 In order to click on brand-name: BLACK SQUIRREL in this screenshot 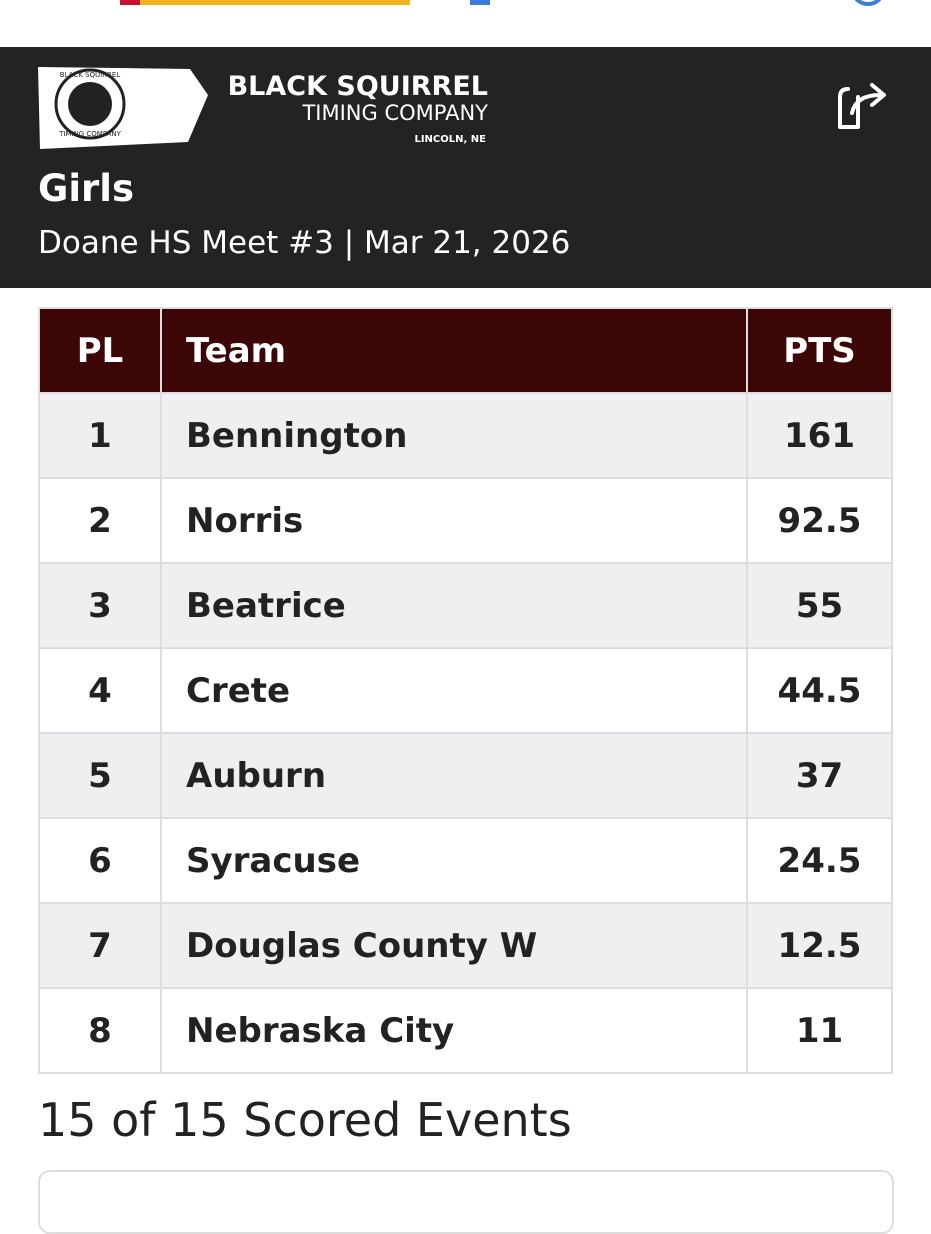, I will do `click(358, 86)`.